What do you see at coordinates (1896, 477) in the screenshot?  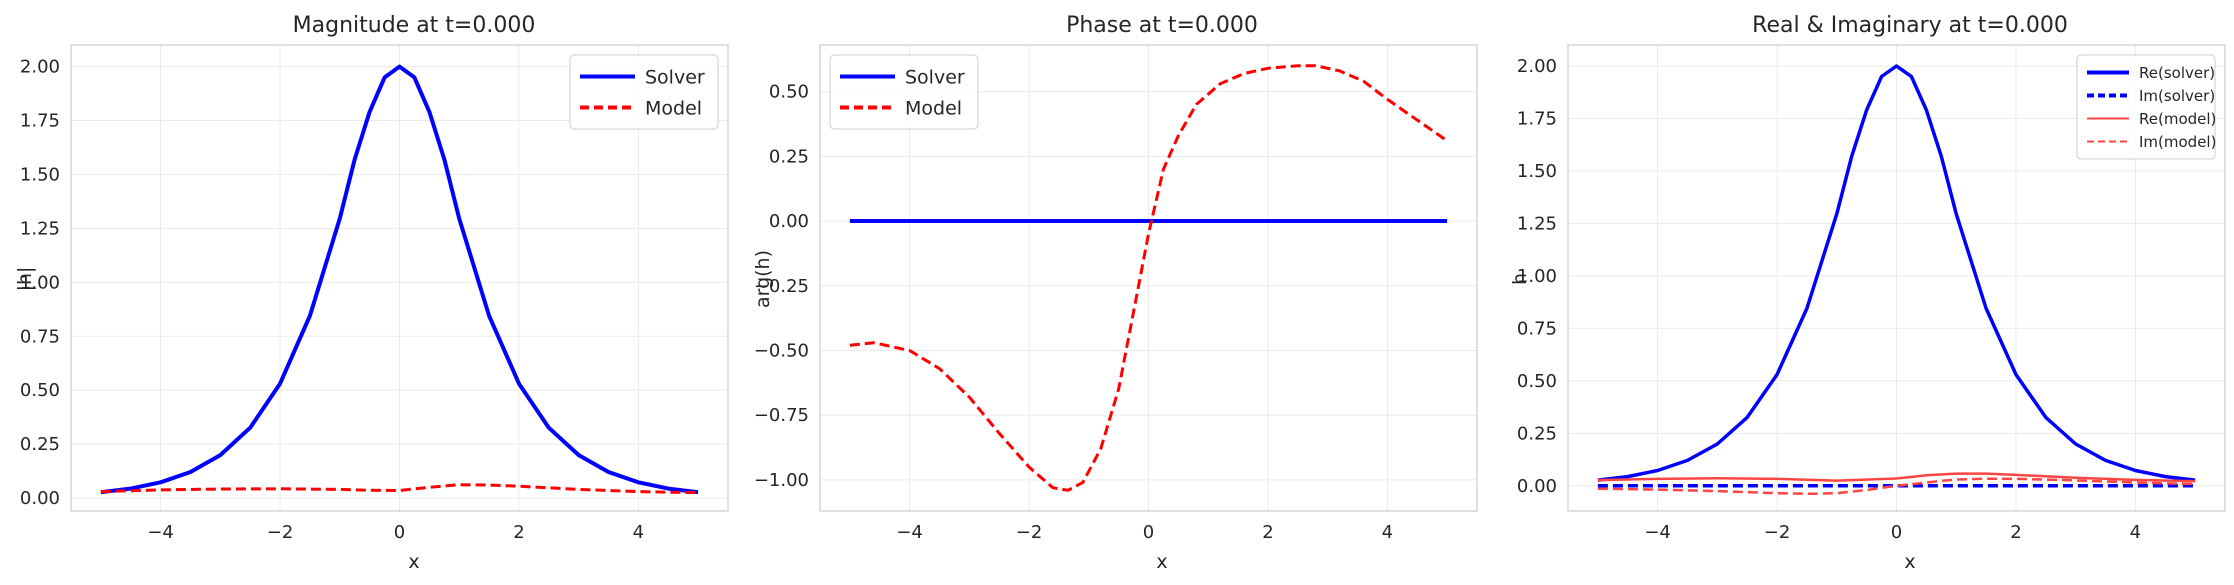 I see `series-line-re-model` at bounding box center [1896, 477].